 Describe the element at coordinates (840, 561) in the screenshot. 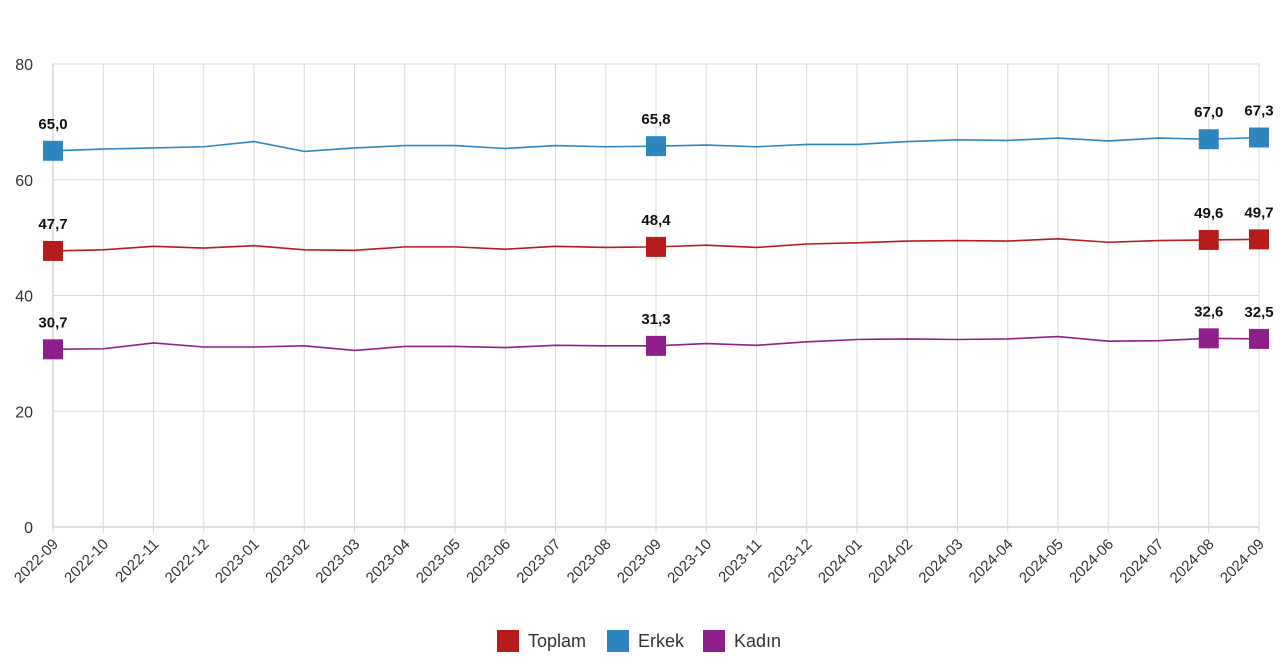

I see `x-tick-label: 2024-01` at that location.